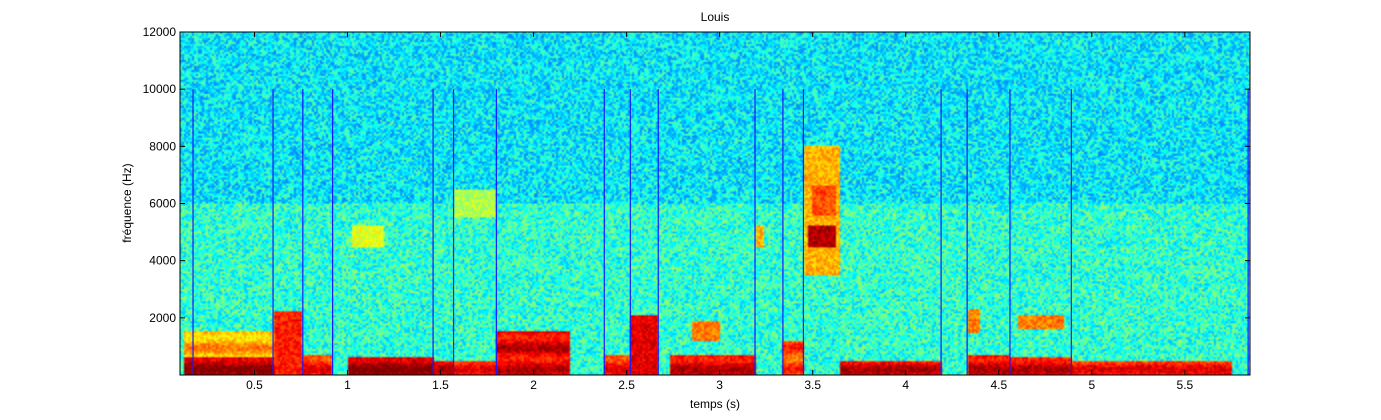 The width and height of the screenshot is (1381, 420). Describe the element at coordinates (998, 385) in the screenshot. I see `x-tick-label: 4.5` at that location.